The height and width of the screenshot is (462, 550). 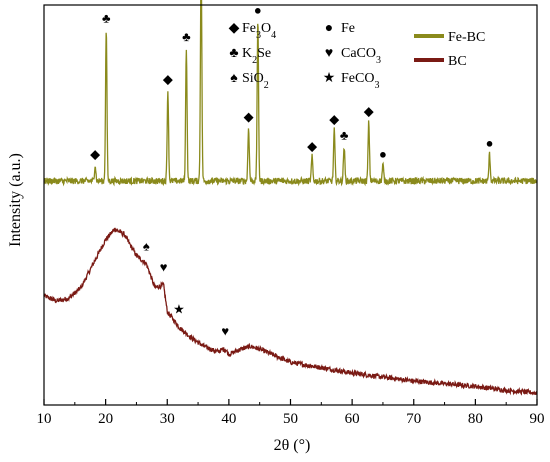 I want to click on x-tick-label: 80, so click(x=475, y=419).